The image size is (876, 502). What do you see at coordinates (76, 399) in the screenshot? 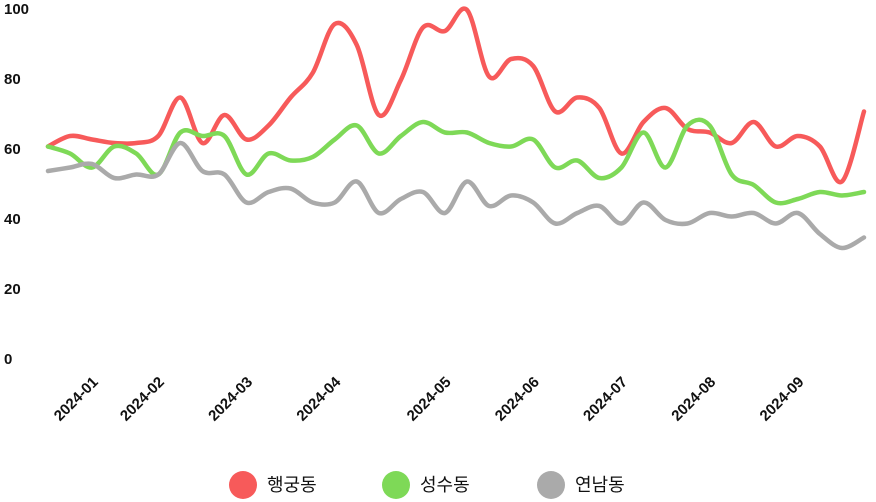
I see `x-tick-label: 2024-01` at bounding box center [76, 399].